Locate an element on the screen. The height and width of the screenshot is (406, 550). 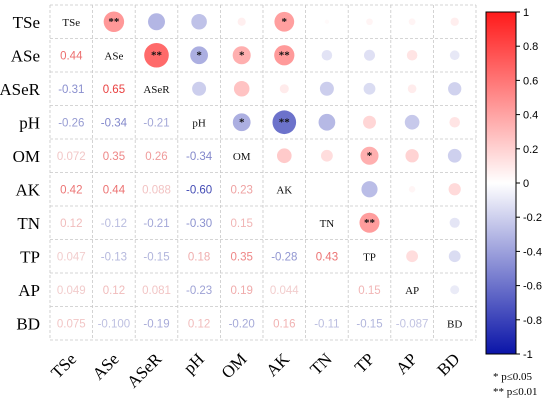
y-tick-label: AP is located at coordinates (29, 290).